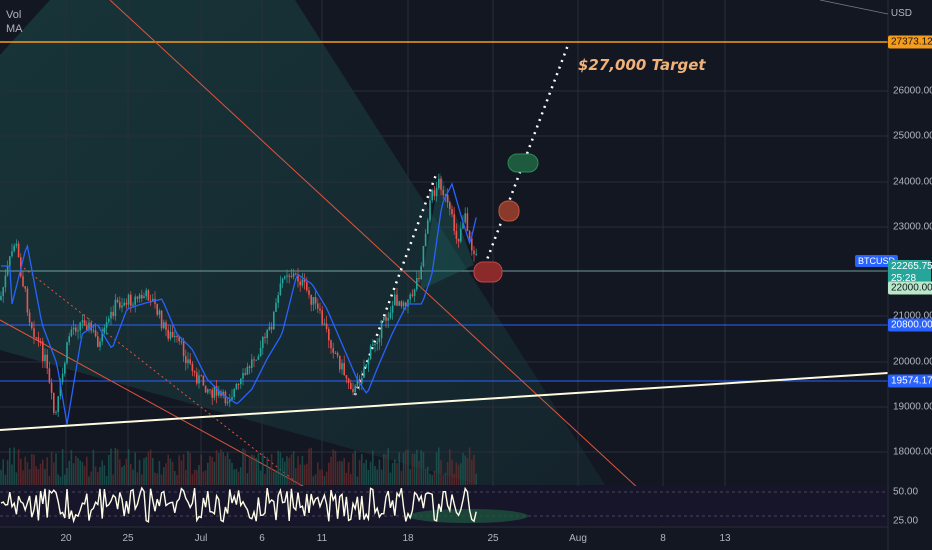 The image size is (932, 550). Describe the element at coordinates (14, 15) in the screenshot. I see `legend-volume: Vol` at that location.